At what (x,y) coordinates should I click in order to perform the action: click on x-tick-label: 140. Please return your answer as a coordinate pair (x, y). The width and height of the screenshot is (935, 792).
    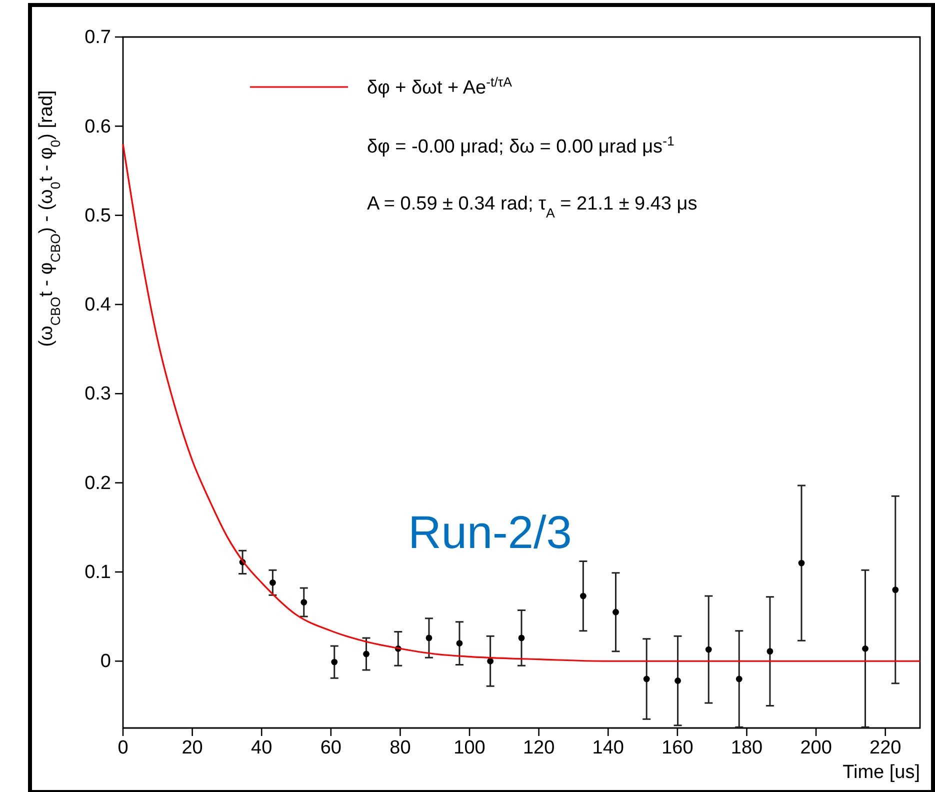
    Looking at the image, I should click on (608, 747).